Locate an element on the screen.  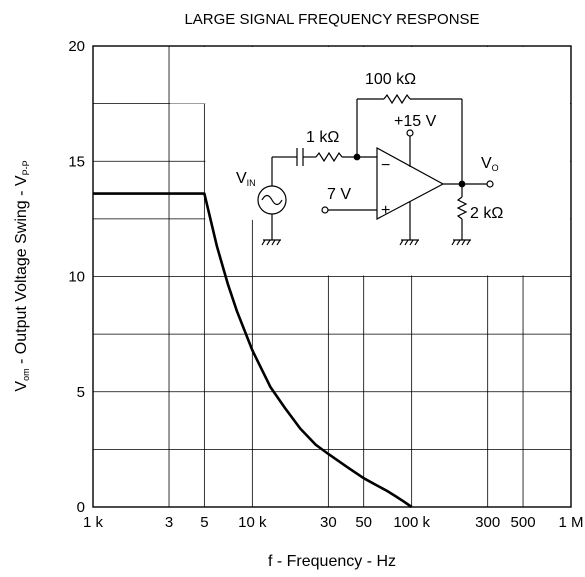
chart-title: LARGE SIGNAL FREQUENCY RESPONSE is located at coordinates (331, 19).